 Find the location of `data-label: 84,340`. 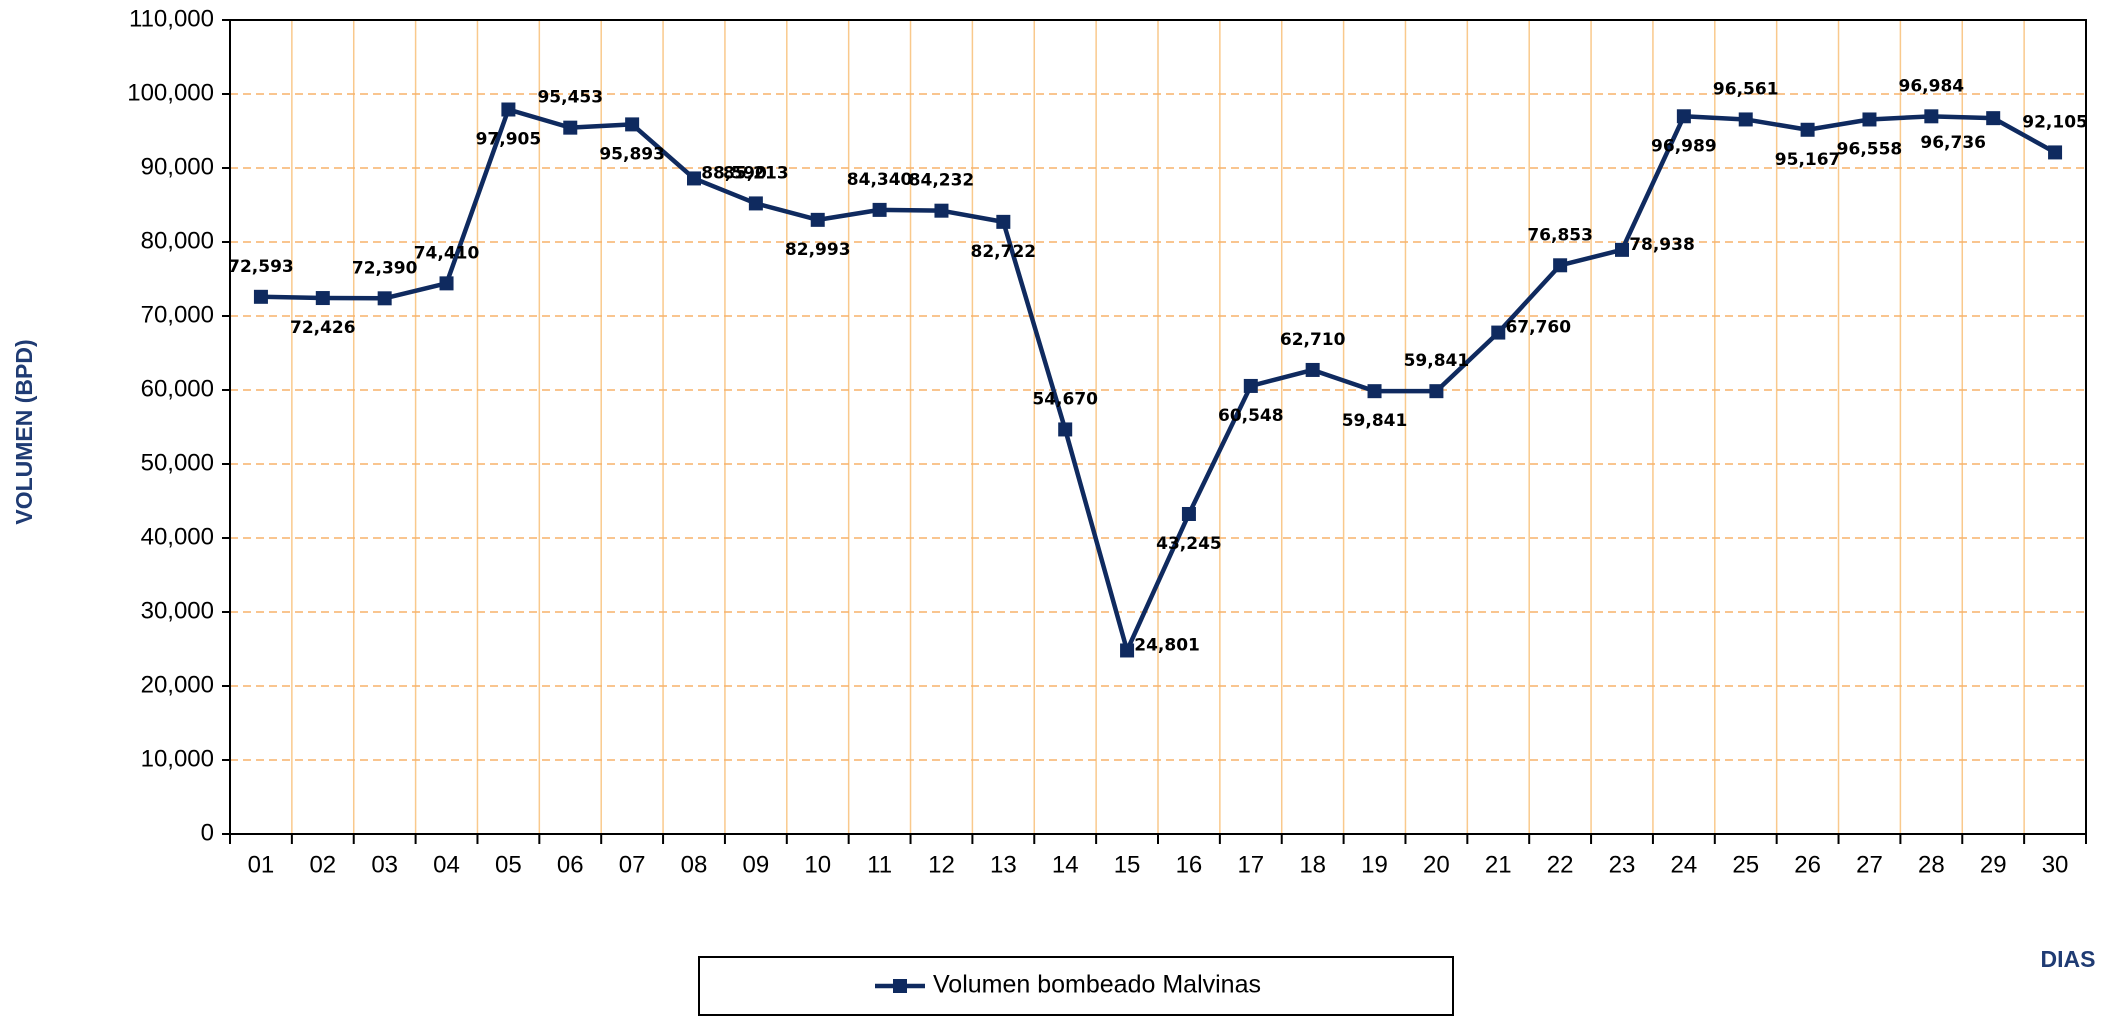

data-label: 84,340 is located at coordinates (880, 180).